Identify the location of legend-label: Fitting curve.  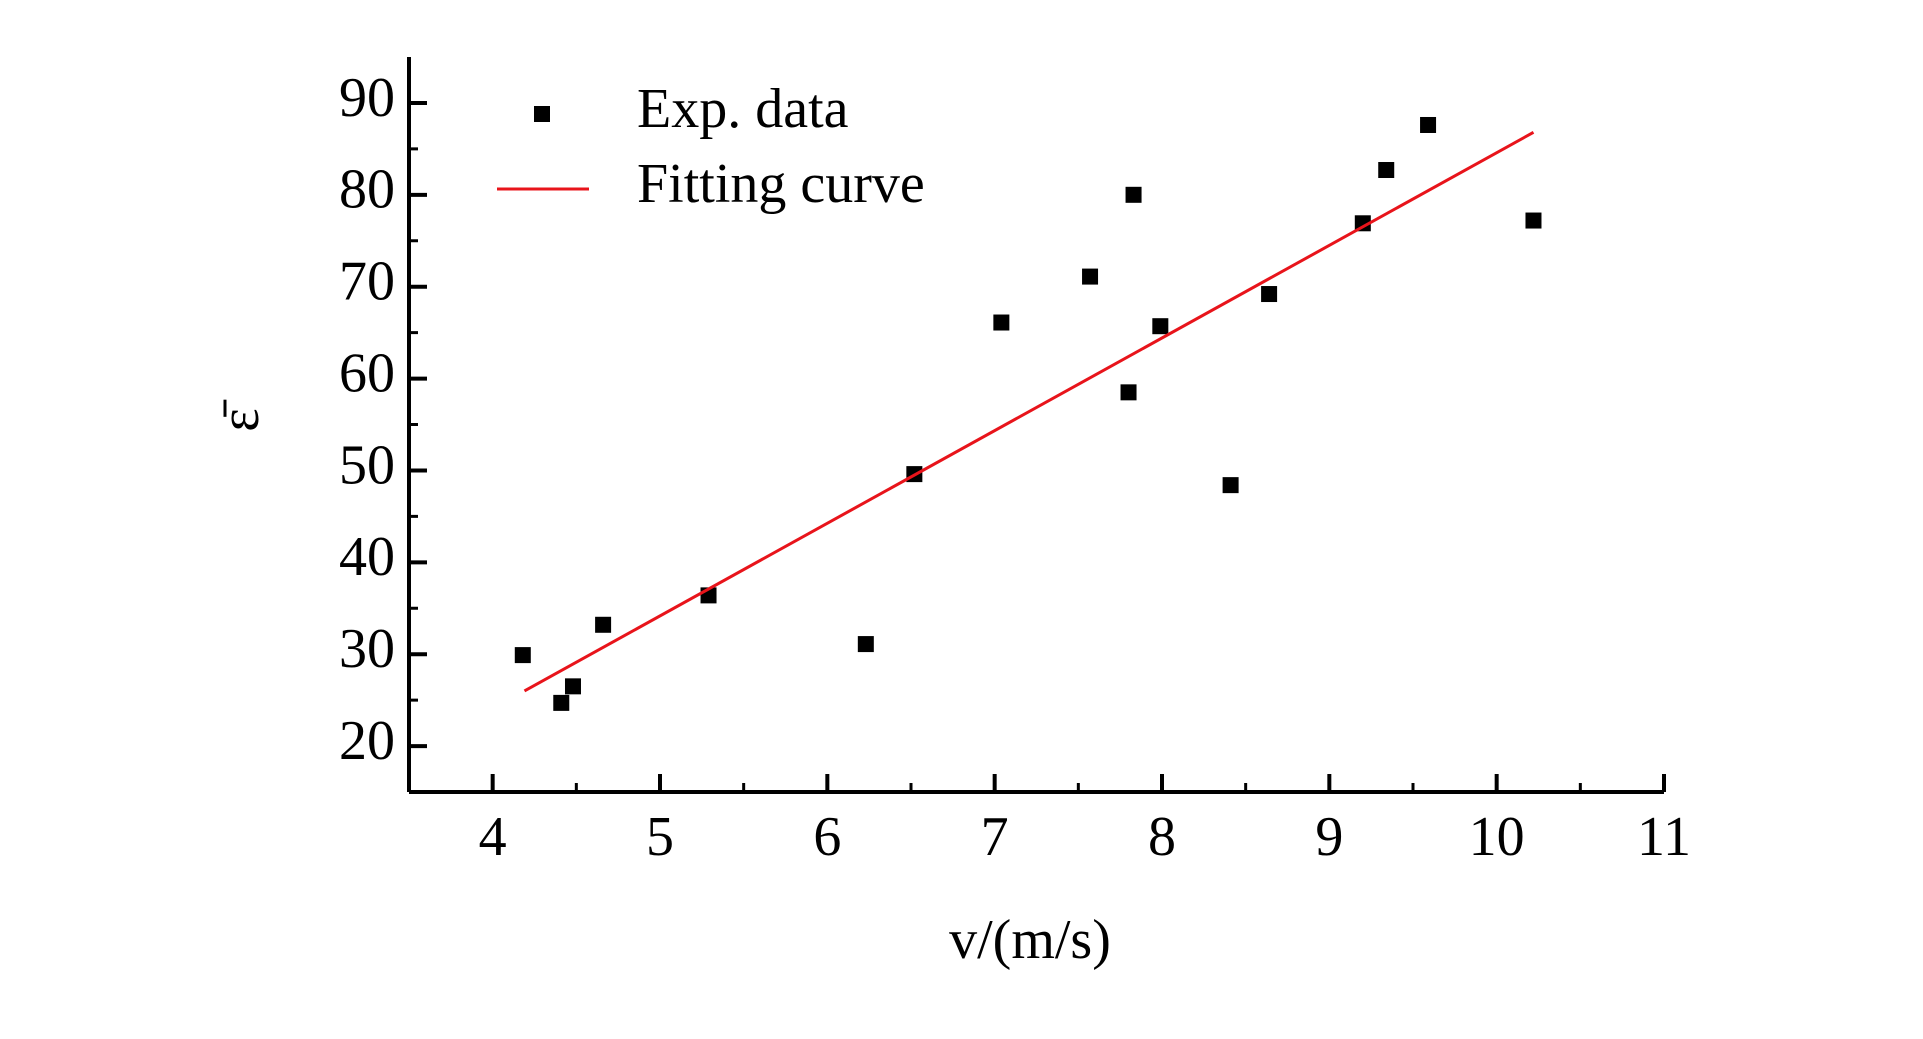
(781, 184).